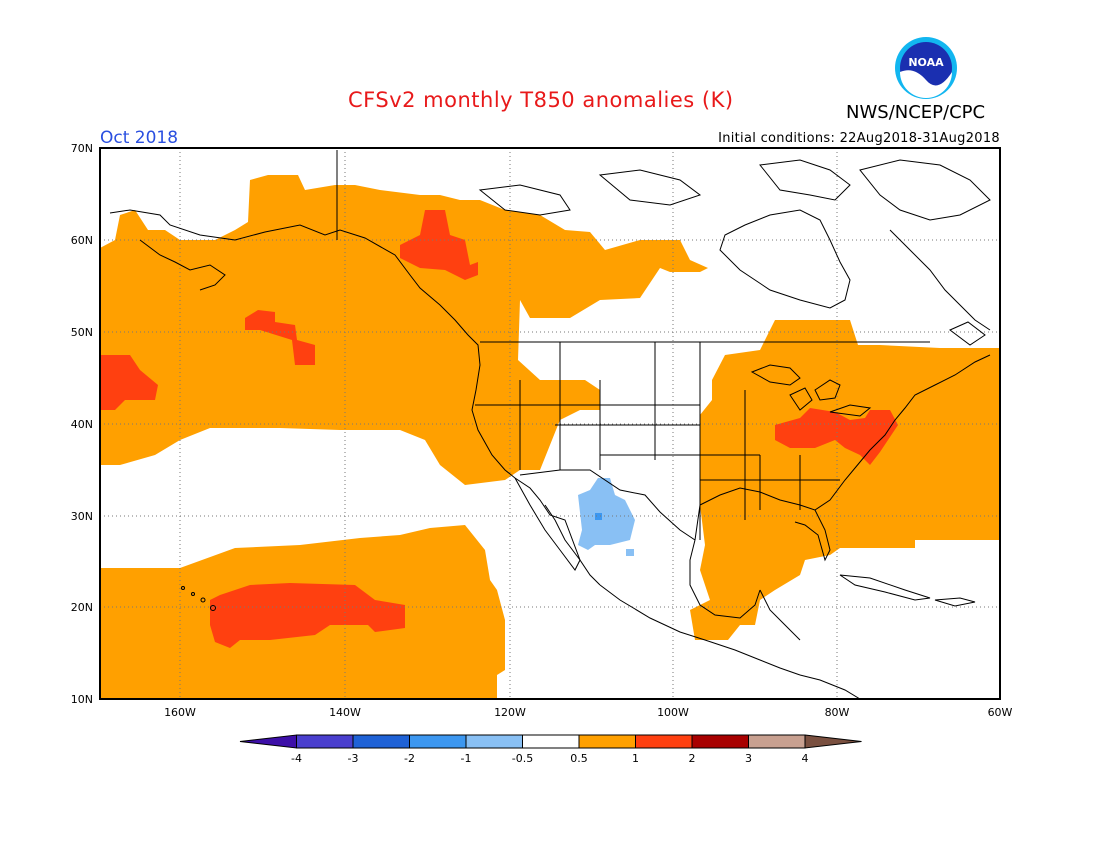 This screenshot has width=1100, height=850. Describe the element at coordinates (296, 758) in the screenshot. I see `colorbar-label: -4` at that location.